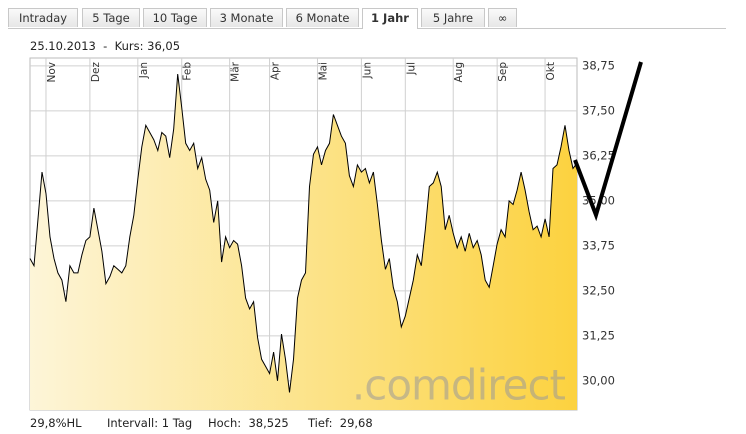 This screenshot has height=434, width=746. I want to click on y-tick-label: 38,75, so click(598, 65).